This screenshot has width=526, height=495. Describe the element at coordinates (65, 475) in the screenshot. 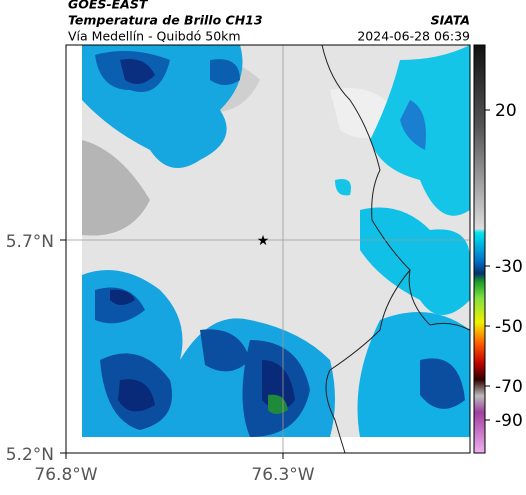

I see `lon-label: 76.8°W` at that location.